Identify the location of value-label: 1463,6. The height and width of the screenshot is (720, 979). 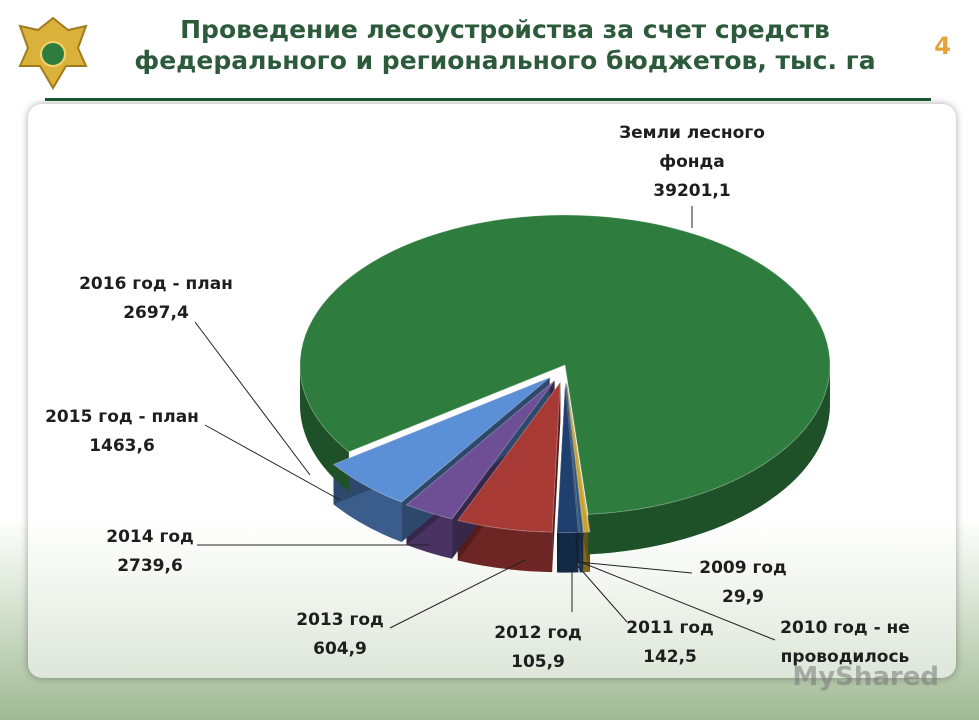
(122, 446).